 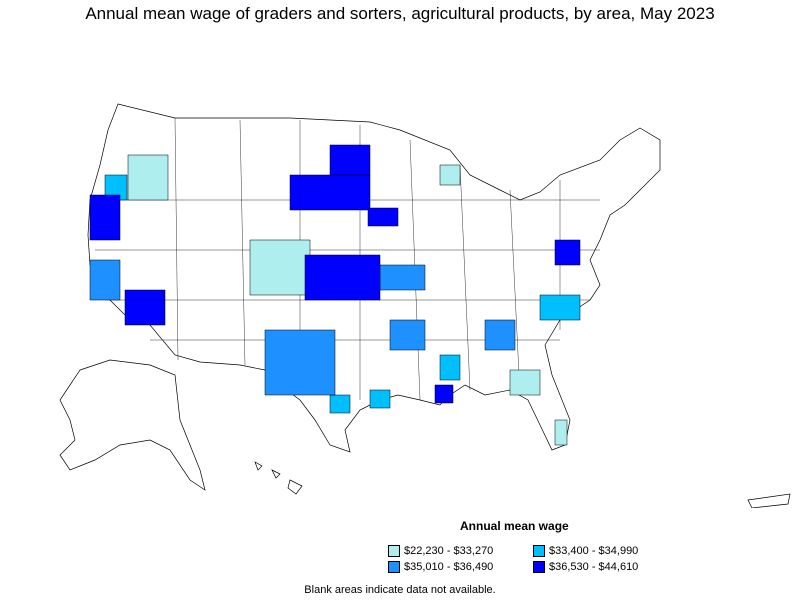 What do you see at coordinates (514, 526) in the screenshot?
I see `legend-title: Annual mean wage` at bounding box center [514, 526].